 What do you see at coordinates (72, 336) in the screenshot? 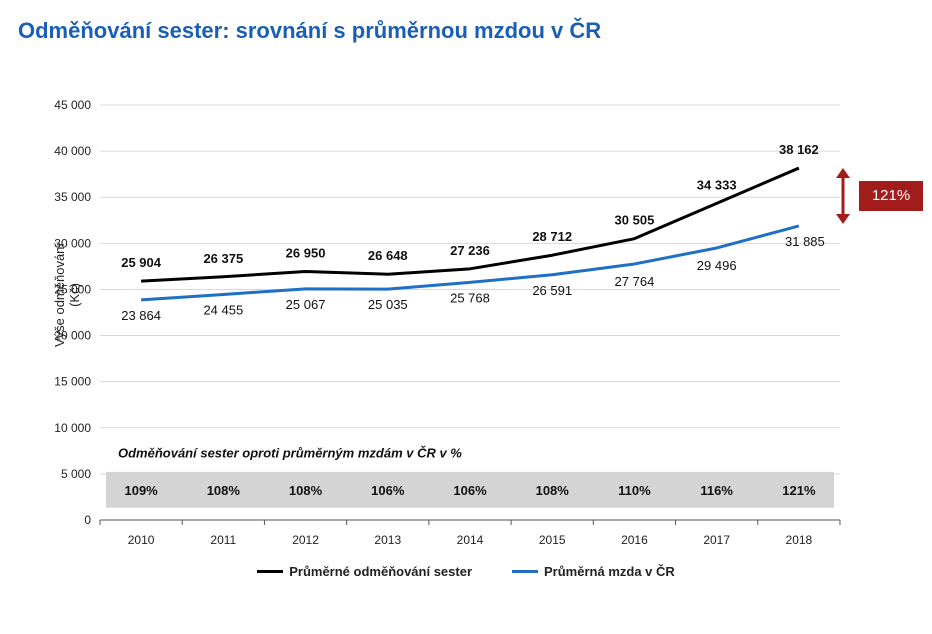
I see `y-tick-label: 20 000` at bounding box center [72, 336].